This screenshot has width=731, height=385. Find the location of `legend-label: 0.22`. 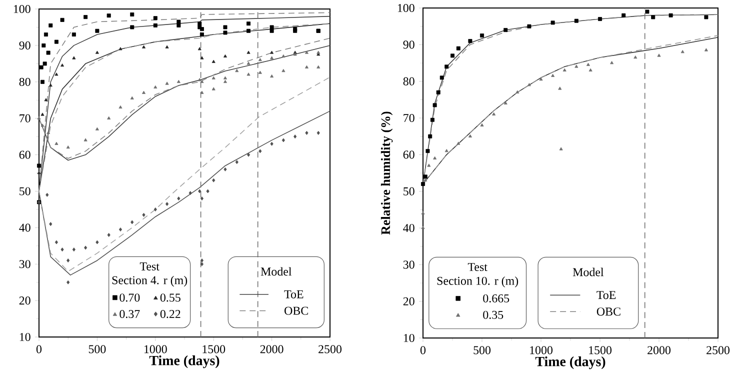

legend-label: 0.22 is located at coordinates (170, 314).